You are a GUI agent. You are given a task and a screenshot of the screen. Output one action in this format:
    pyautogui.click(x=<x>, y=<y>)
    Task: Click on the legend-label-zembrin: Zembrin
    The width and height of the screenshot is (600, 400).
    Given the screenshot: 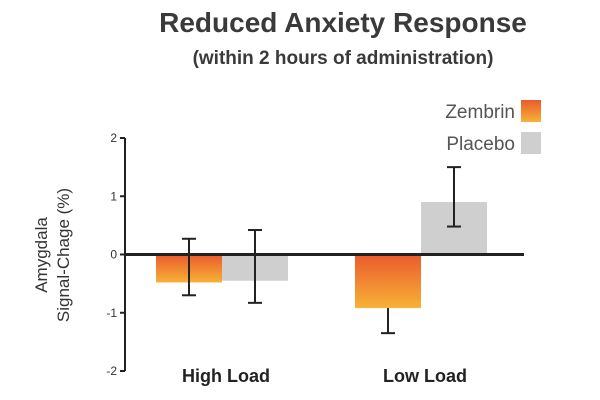 What is the action you would take?
    pyautogui.click(x=480, y=112)
    